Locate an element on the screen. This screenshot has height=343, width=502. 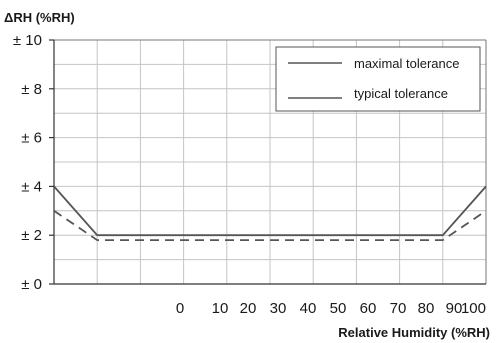
series-group is located at coordinates (270, 213).